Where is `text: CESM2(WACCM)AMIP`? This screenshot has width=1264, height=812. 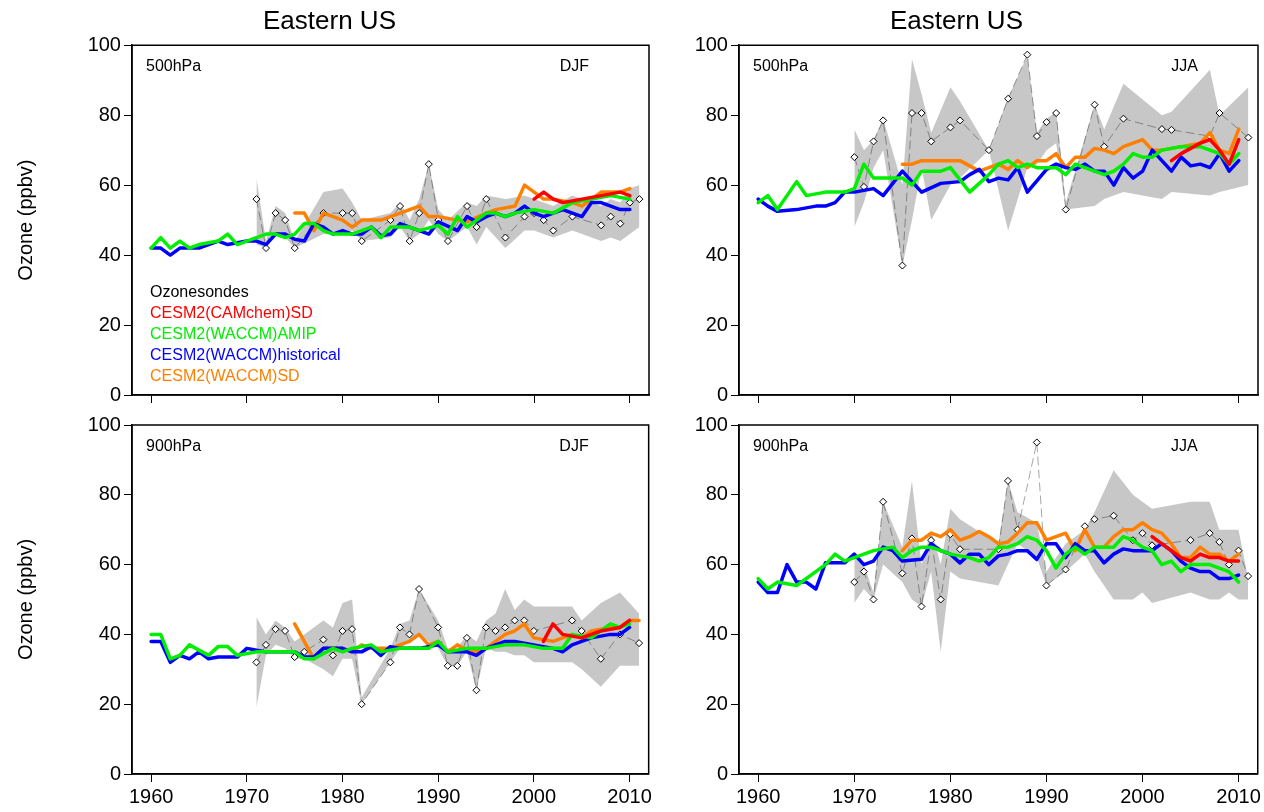
text: CESM2(WACCM)AMIP is located at coordinates (233, 333).